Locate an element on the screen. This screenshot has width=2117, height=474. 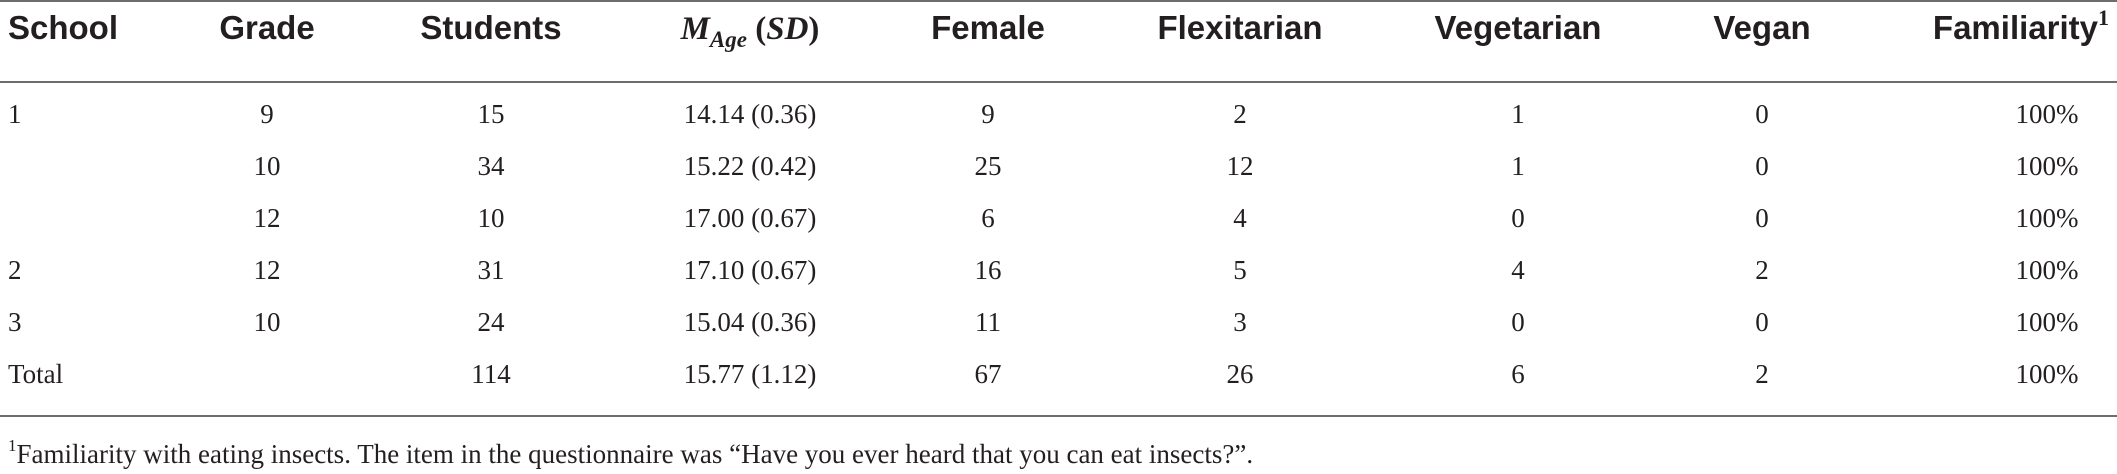
cell-flexitarian: 2 is located at coordinates (1240, 114).